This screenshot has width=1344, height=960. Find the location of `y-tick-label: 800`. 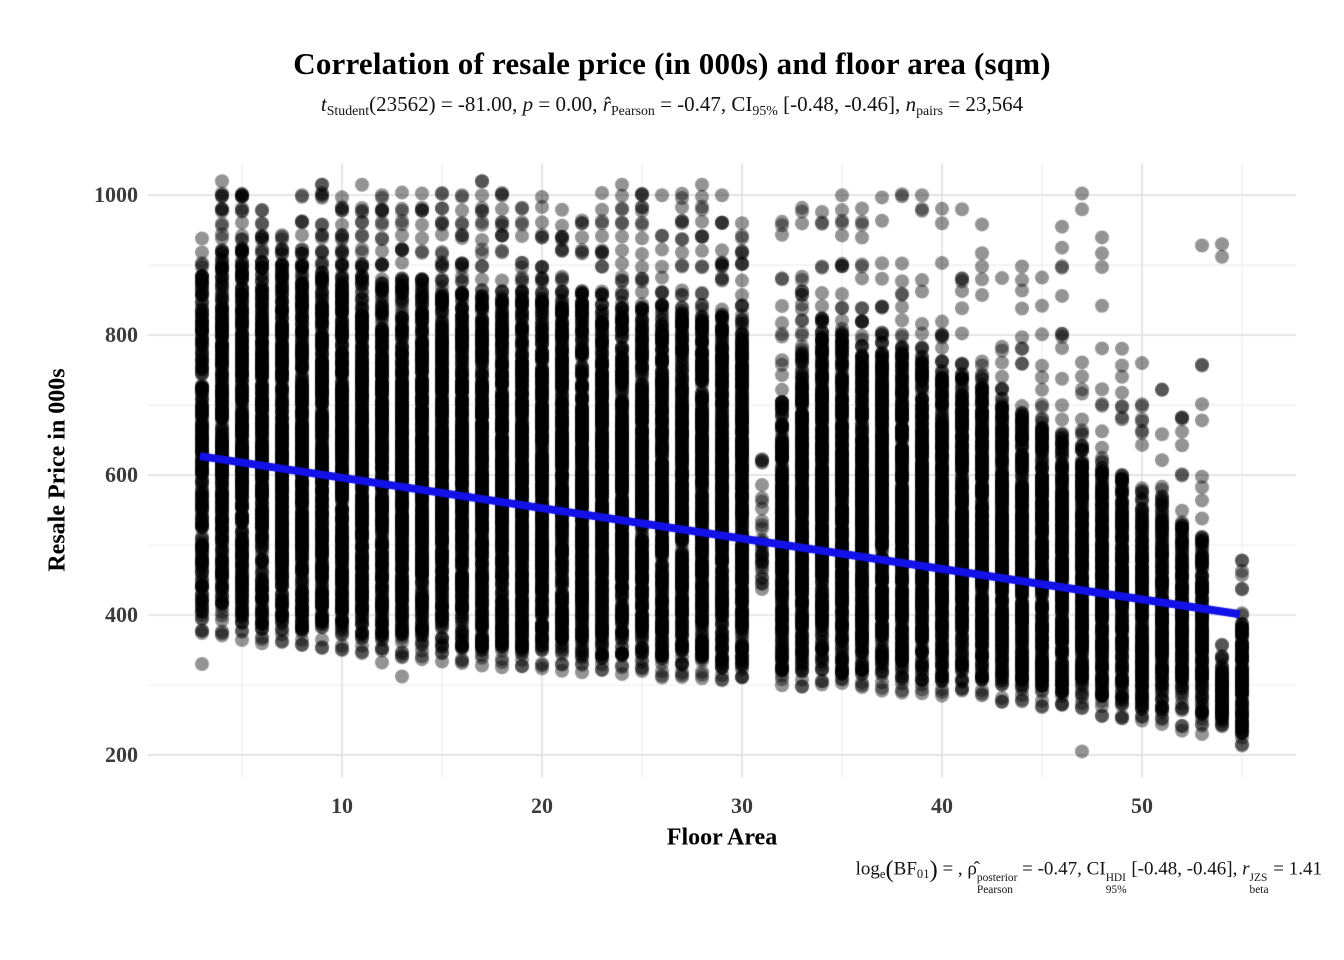

y-tick-label: 800 is located at coordinates (121, 335).